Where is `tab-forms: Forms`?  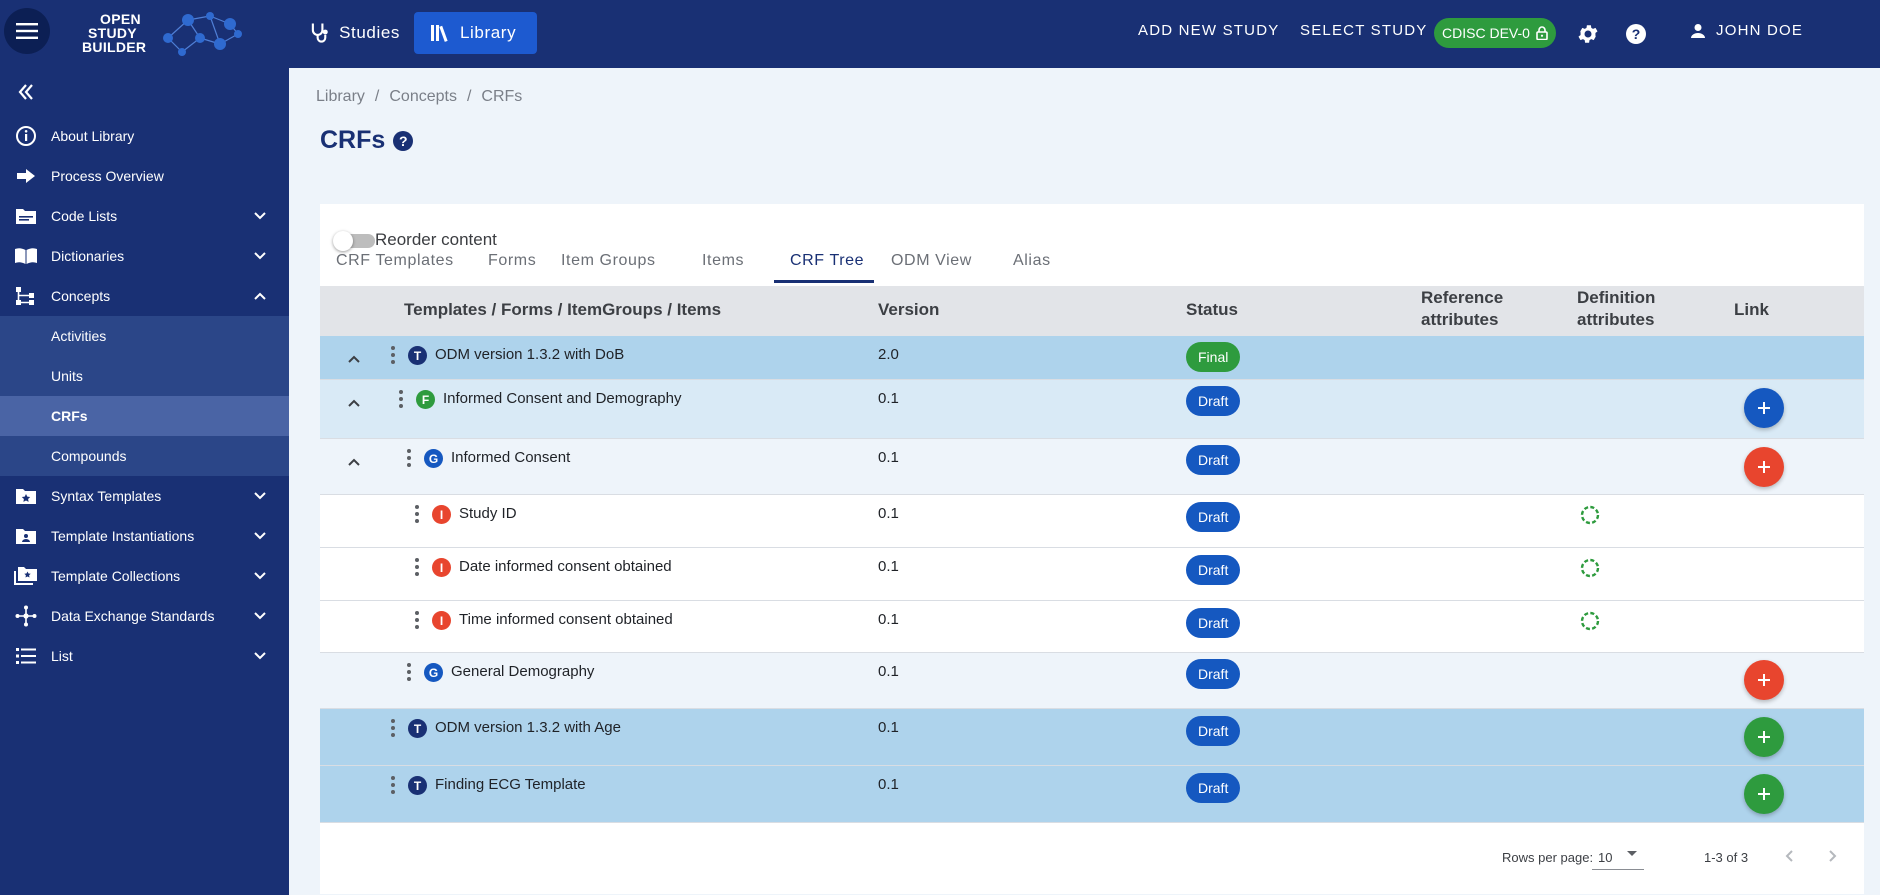
tab-forms: Forms is located at coordinates (512, 260).